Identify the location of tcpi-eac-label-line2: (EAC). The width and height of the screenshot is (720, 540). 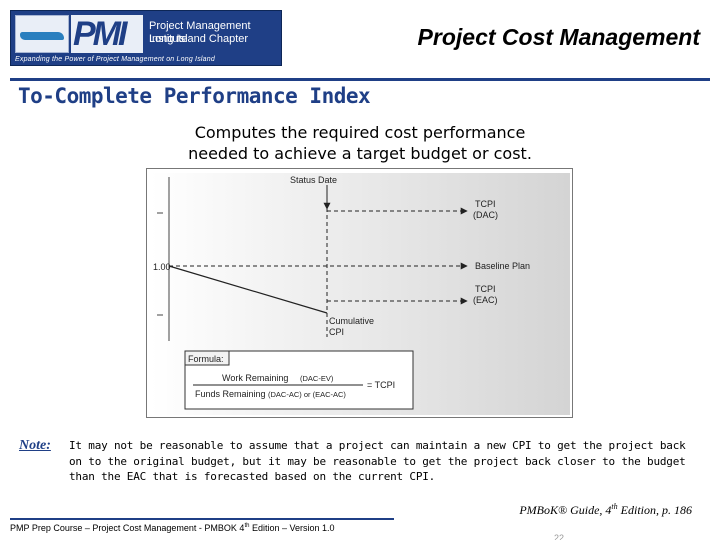
(485, 300).